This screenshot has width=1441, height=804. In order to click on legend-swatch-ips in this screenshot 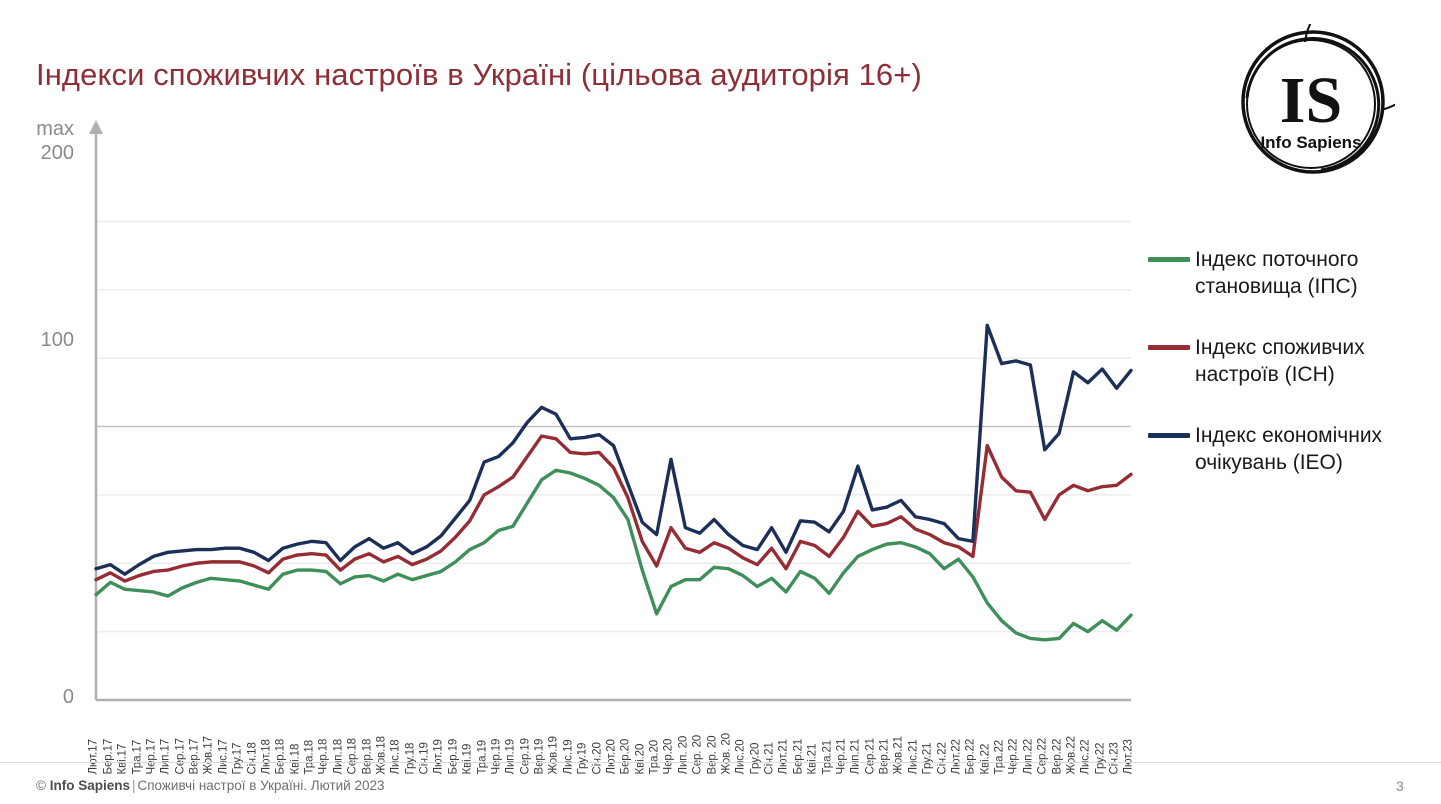, I will do `click(1169, 259)`.